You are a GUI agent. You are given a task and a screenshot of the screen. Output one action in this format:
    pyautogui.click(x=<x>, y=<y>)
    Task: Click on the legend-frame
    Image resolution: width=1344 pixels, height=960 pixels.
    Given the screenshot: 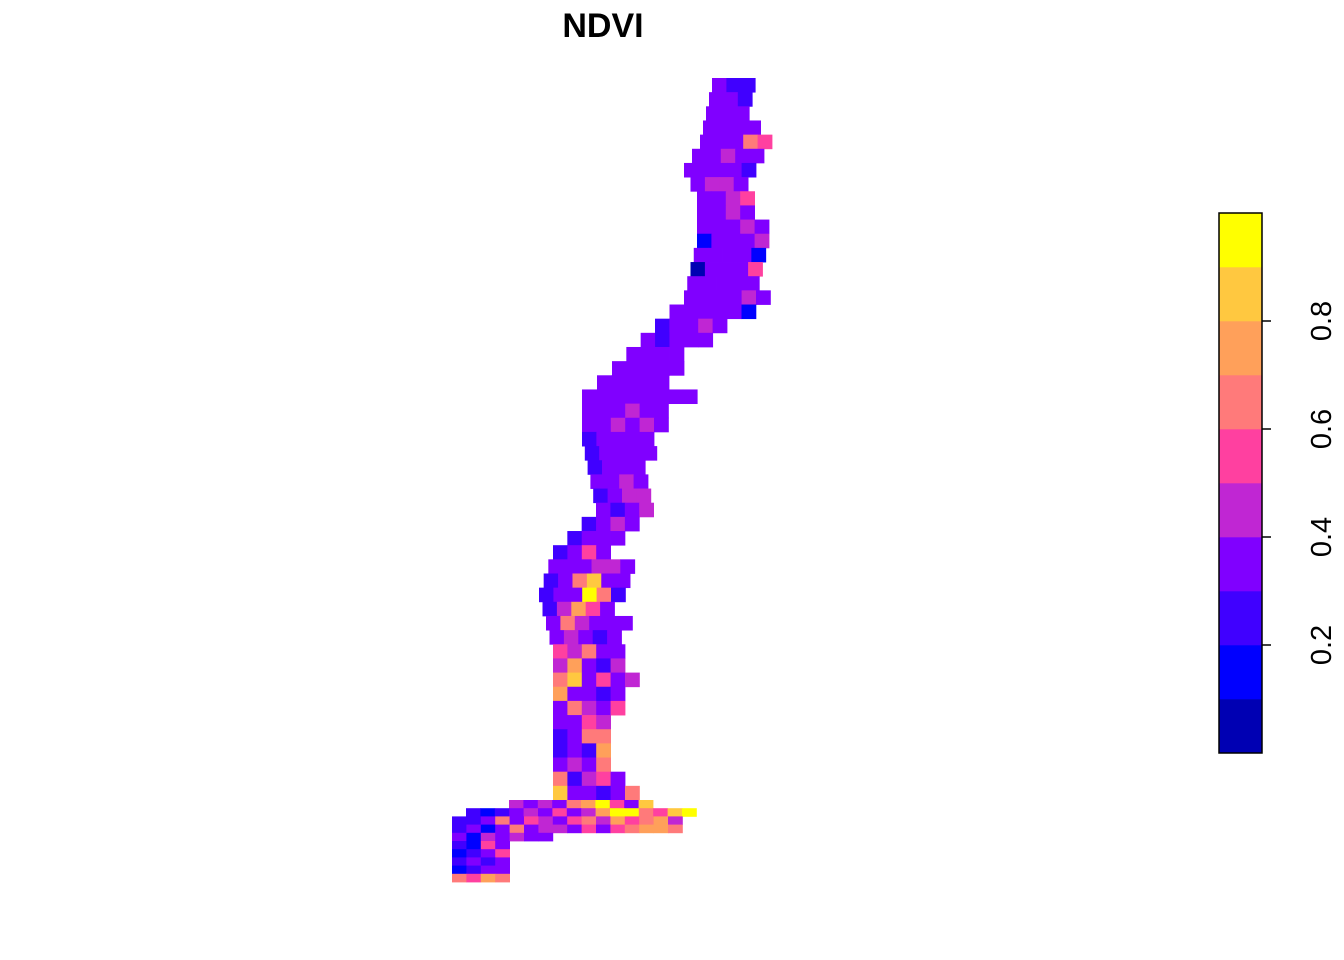 What is the action you would take?
    pyautogui.click(x=1240, y=483)
    